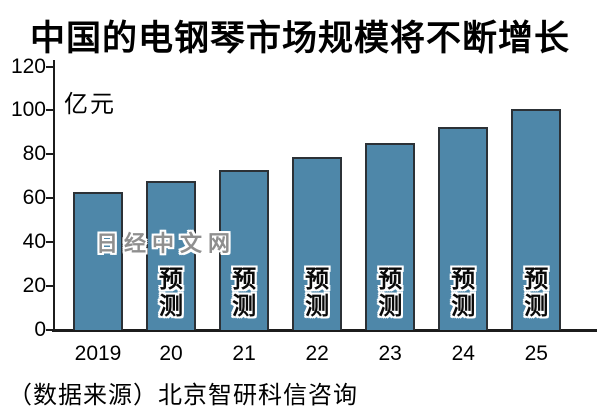 The height and width of the screenshot is (409, 600). I want to click on chart-title: 中国的电钢琴市场规模将不断增长, so click(299, 38).